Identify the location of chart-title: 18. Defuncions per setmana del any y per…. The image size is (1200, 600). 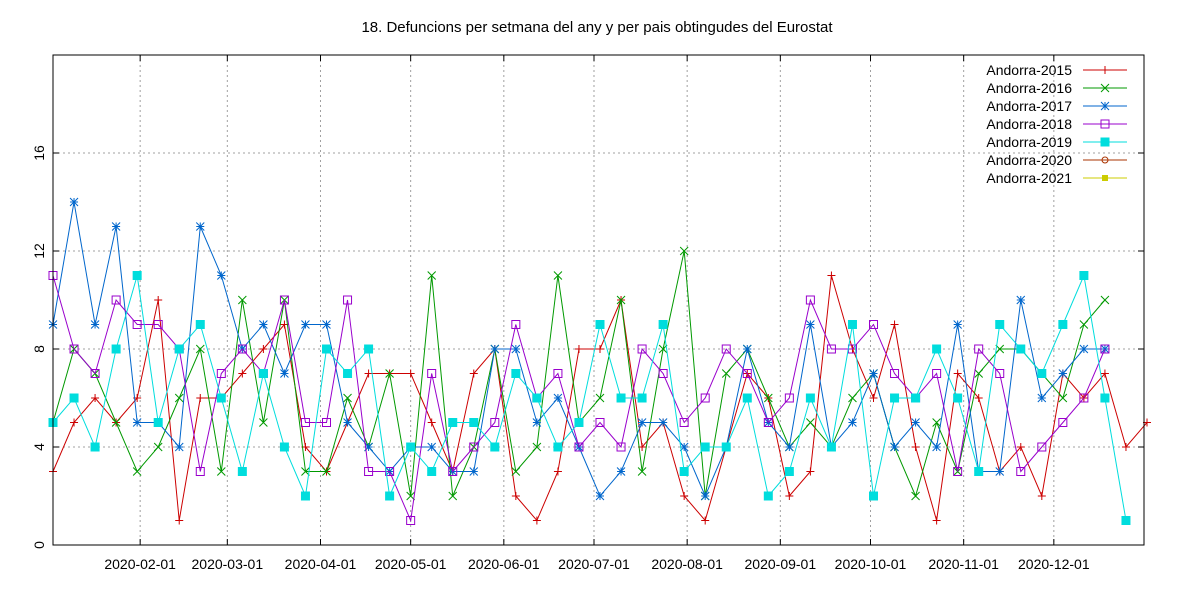
(597, 27).